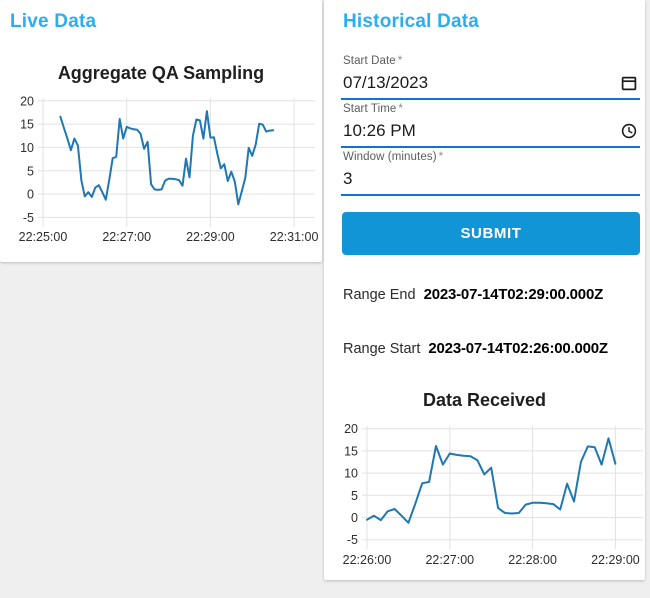 The width and height of the screenshot is (650, 598). Describe the element at coordinates (161, 73) in the screenshot. I see `live-chart-title: Aggregate QA Sampling` at that location.